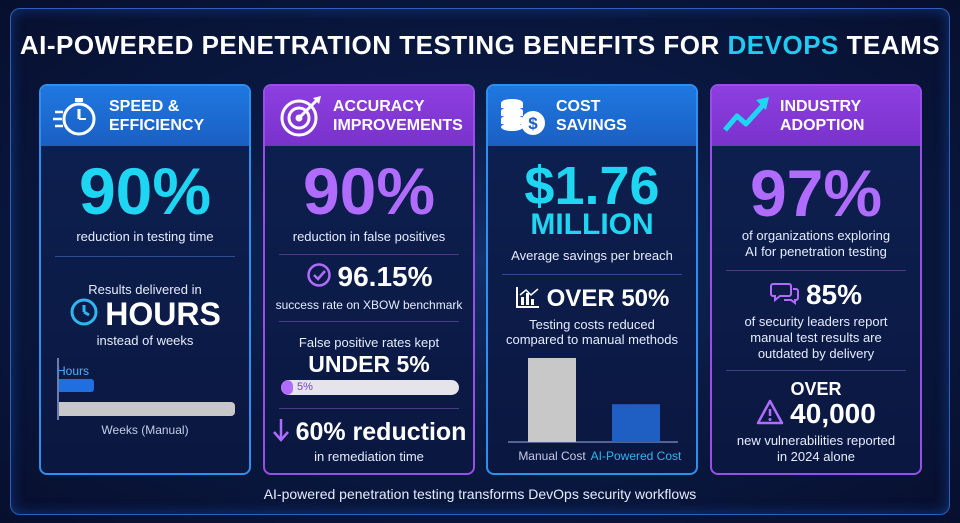 This screenshot has height=523, width=960. I want to click on cost-bar-chart: Manual Cost AI-Powered Cost, so click(595, 410).